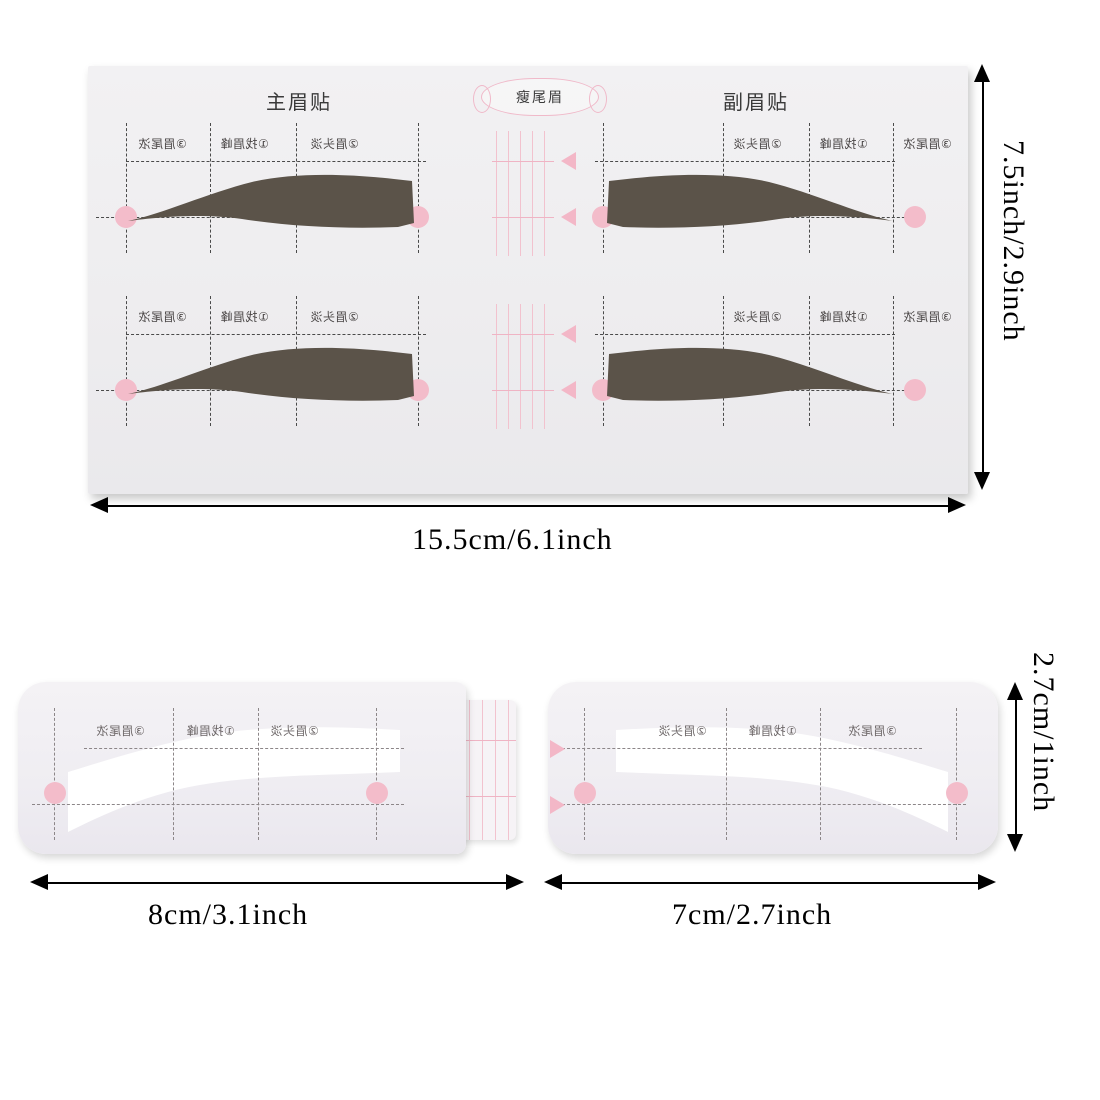 The width and height of the screenshot is (1100, 1100). I want to click on ribbon-badge: 瘦尾眉, so click(540, 97).